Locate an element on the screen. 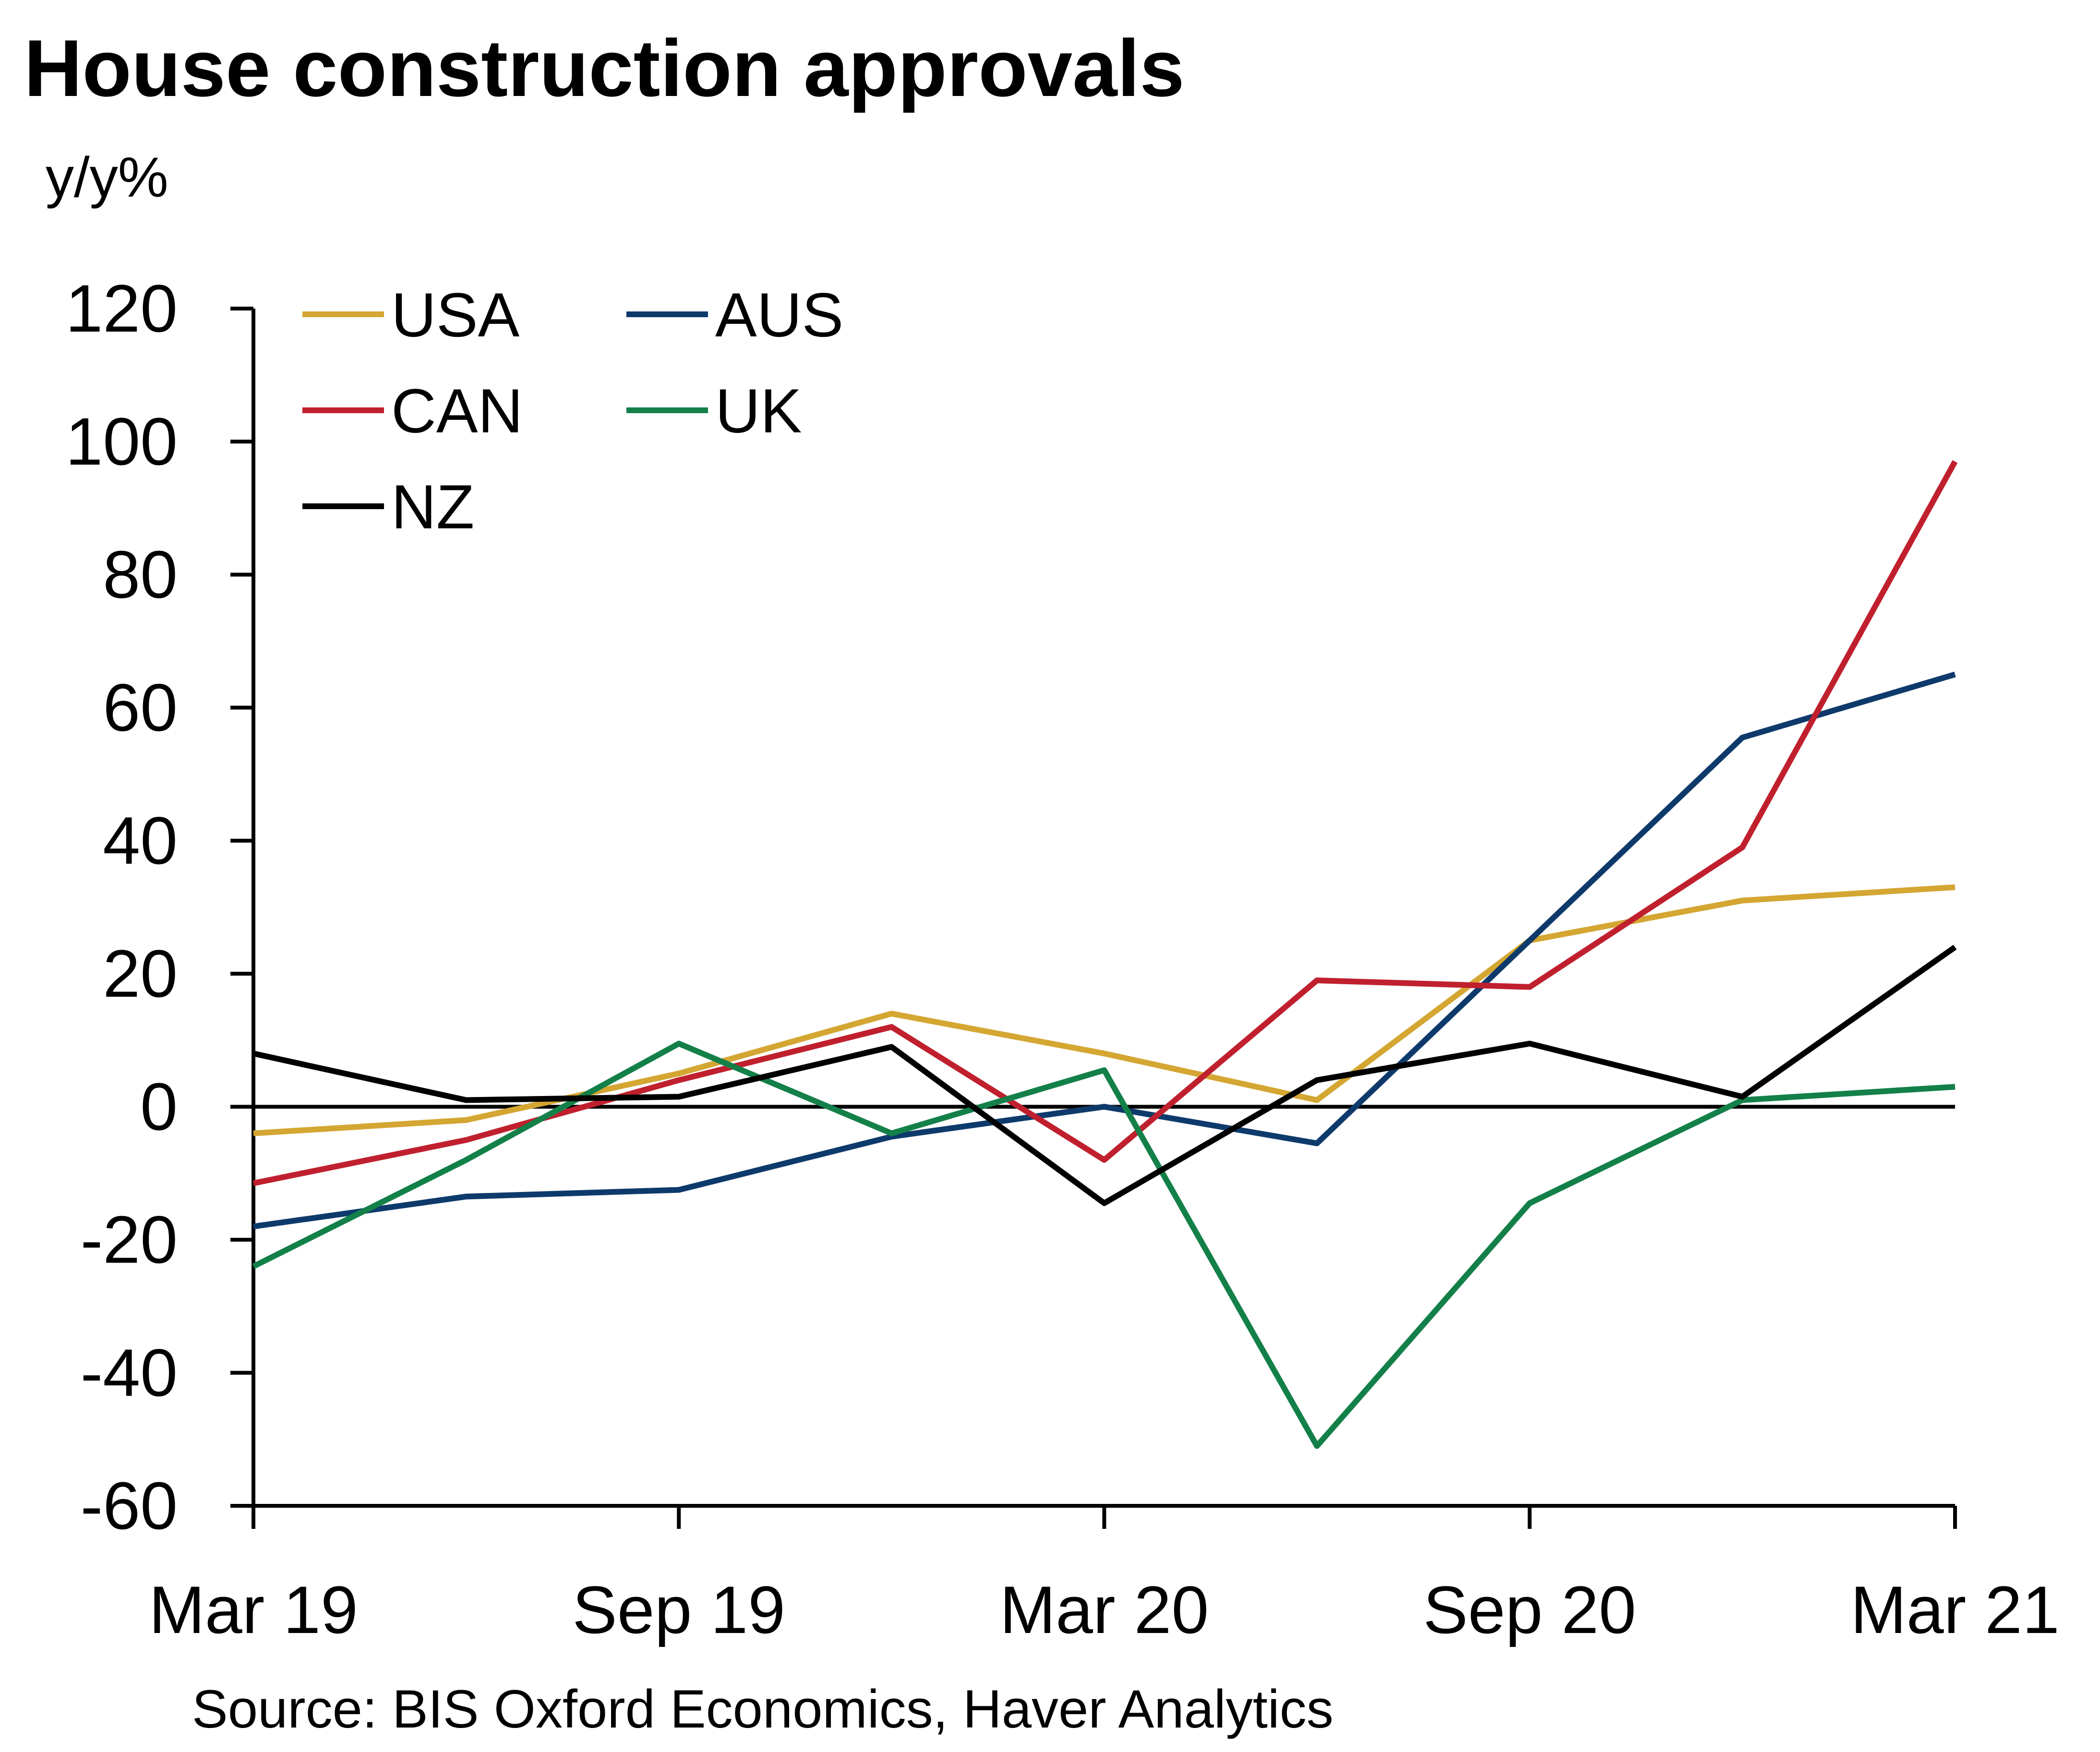 The width and height of the screenshot is (2100, 1752). y-tick-label: 60 is located at coordinates (140, 707).